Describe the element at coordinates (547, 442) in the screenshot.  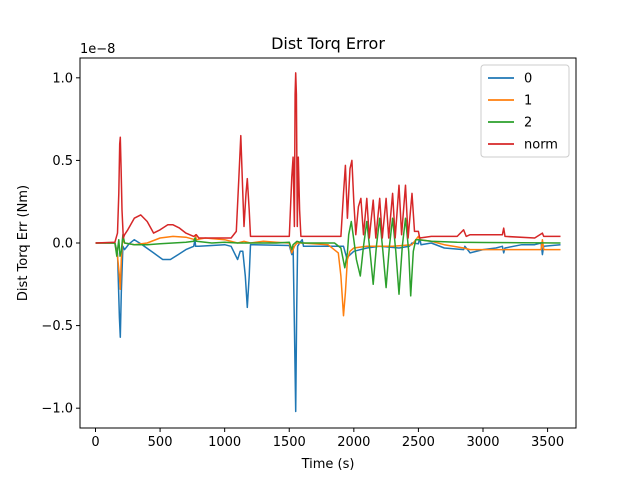
I see `x-tick-label: 3500` at that location.